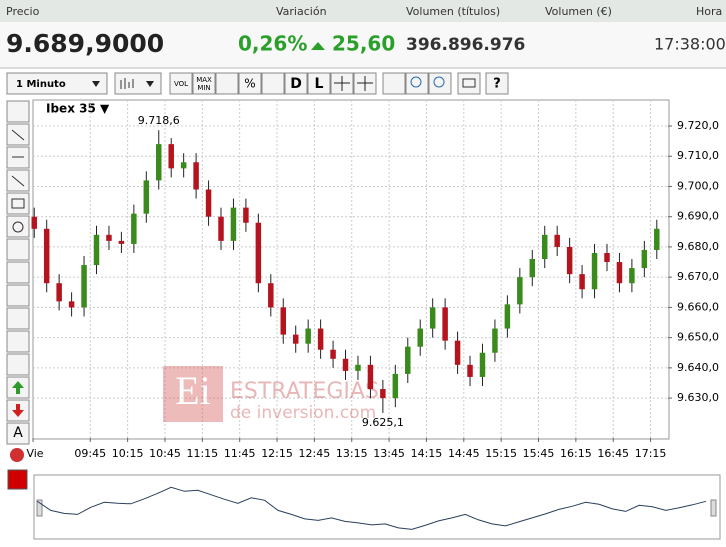 Image resolution: width=726 pixels, height=547 pixels. I want to click on annotation: 9.718,6, so click(159, 120).